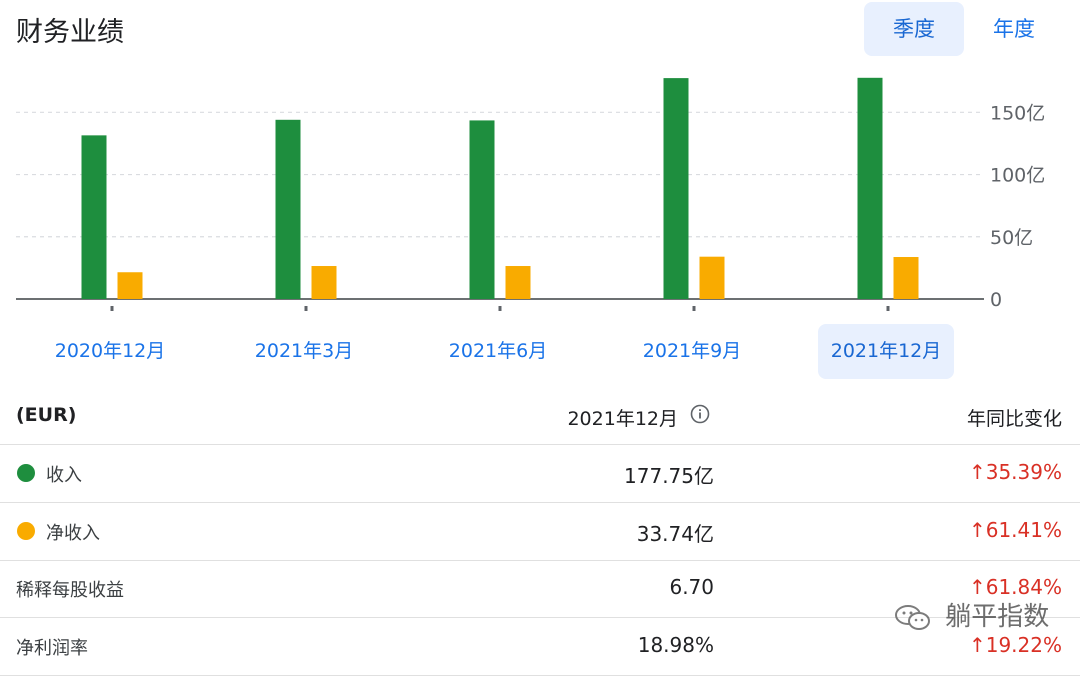 This screenshot has width=1080, height=676. Describe the element at coordinates (1011, 238) in the screenshot. I see `y-tick-label: 50亿` at that location.